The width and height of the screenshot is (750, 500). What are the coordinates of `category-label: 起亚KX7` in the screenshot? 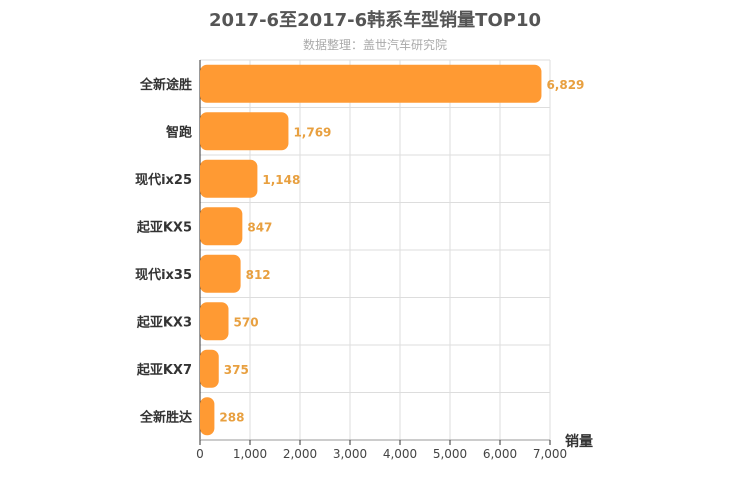 It's located at (164, 370).